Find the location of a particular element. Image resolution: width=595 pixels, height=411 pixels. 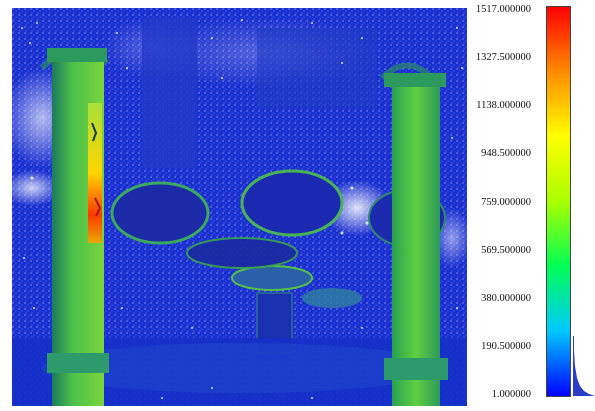

scalar-bar-tick-label: 759.000000 is located at coordinates (506, 202).